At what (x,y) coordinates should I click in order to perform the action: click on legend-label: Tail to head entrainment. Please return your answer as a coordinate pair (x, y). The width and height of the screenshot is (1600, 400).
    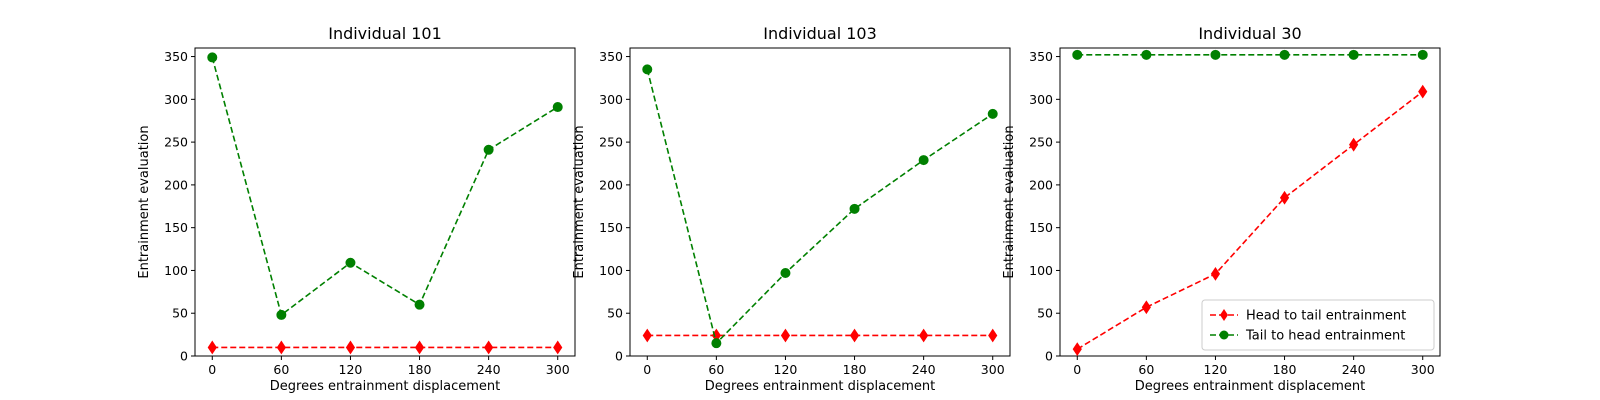
    Looking at the image, I should click on (1325, 336).